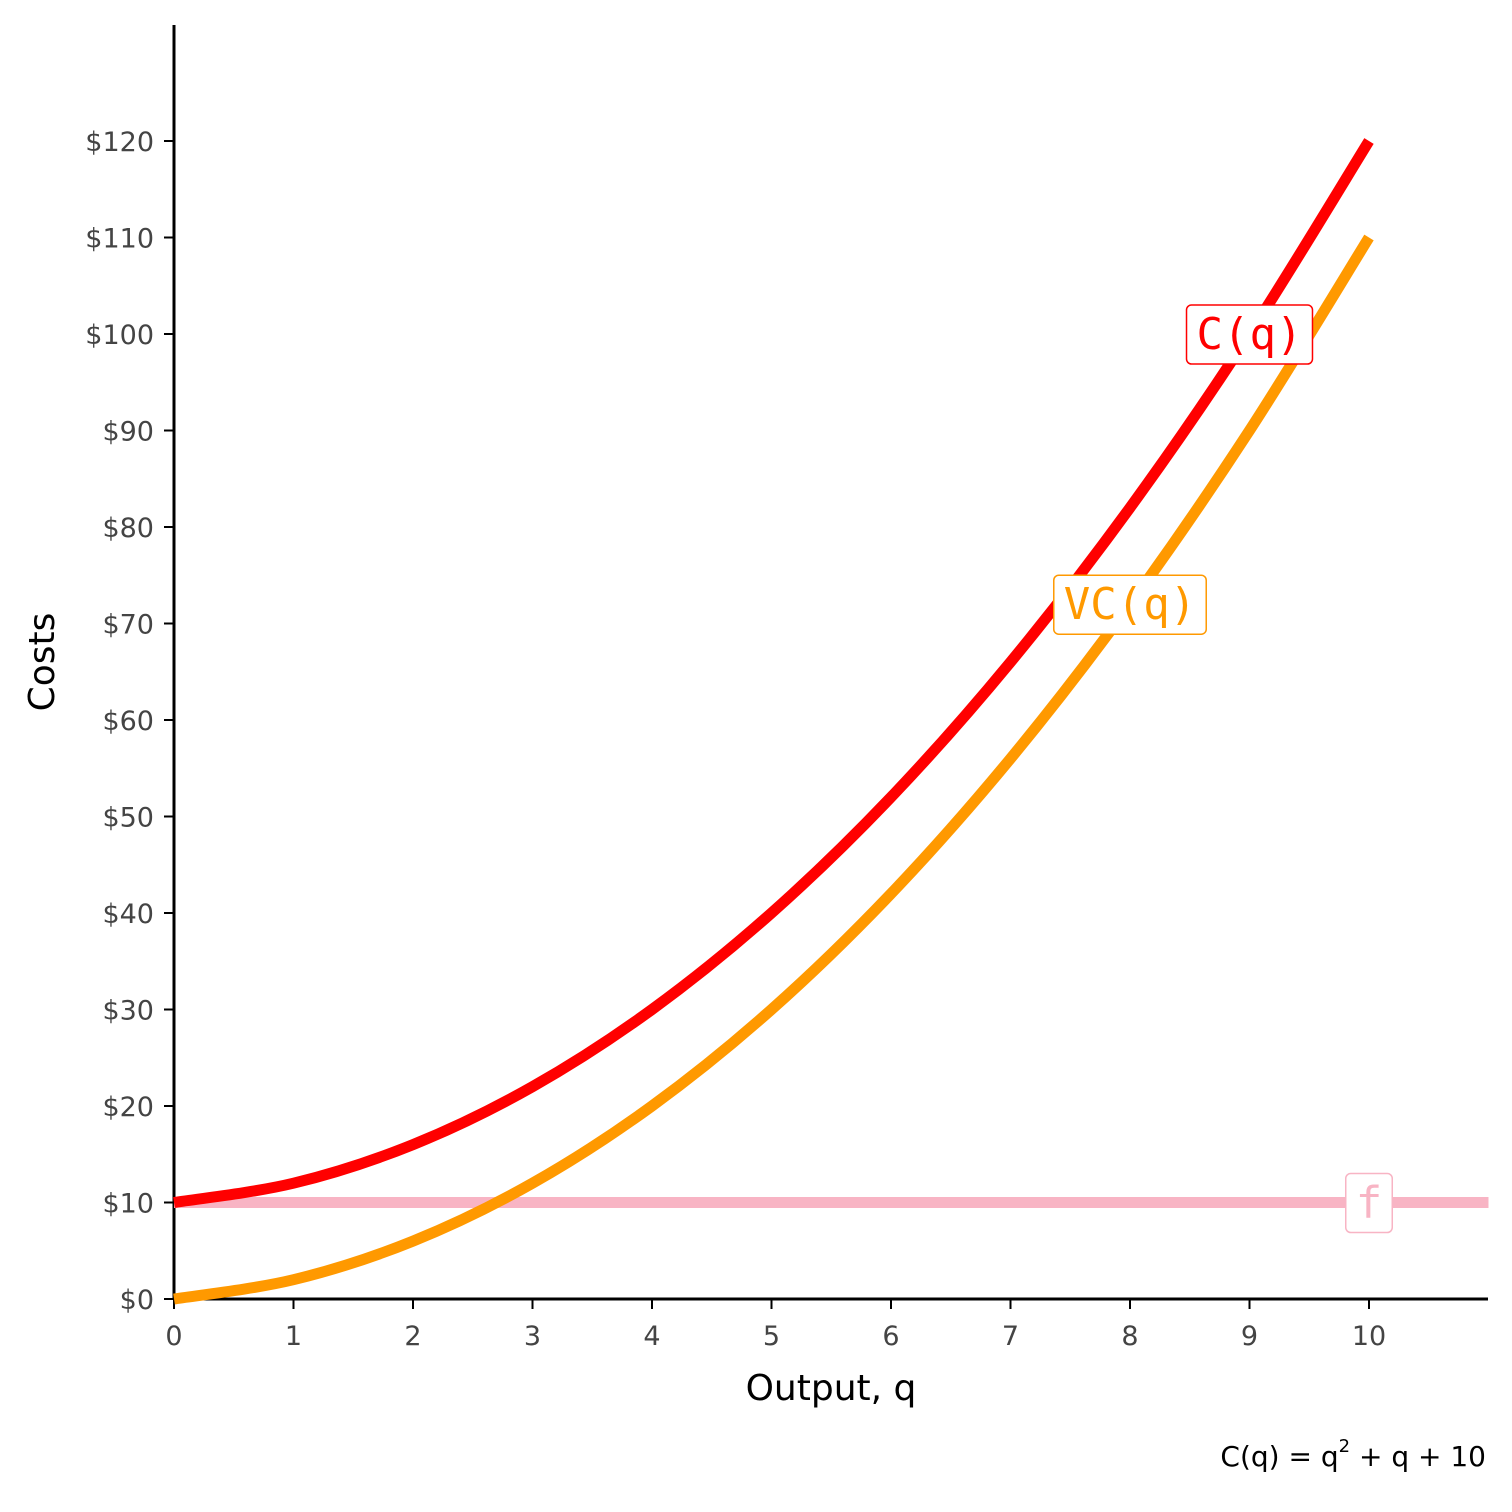 Image resolution: width=1512 pixels, height=1512 pixels. What do you see at coordinates (128, 1011) in the screenshot?
I see `y-tick-label: $30` at bounding box center [128, 1011].